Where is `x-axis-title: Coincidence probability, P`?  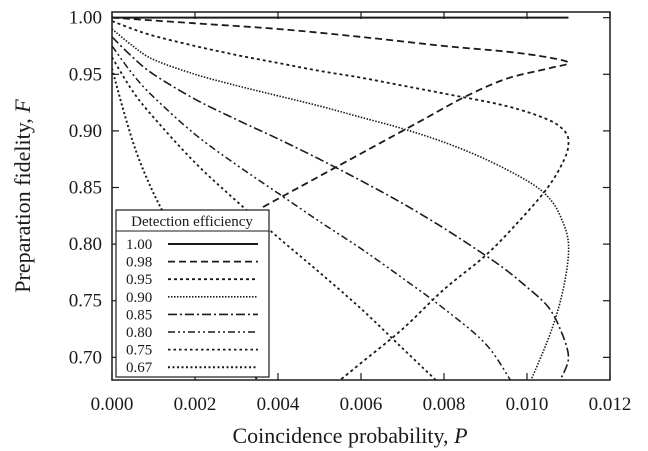
x-axis-title: Coincidence probability, P is located at coordinates (349, 435).